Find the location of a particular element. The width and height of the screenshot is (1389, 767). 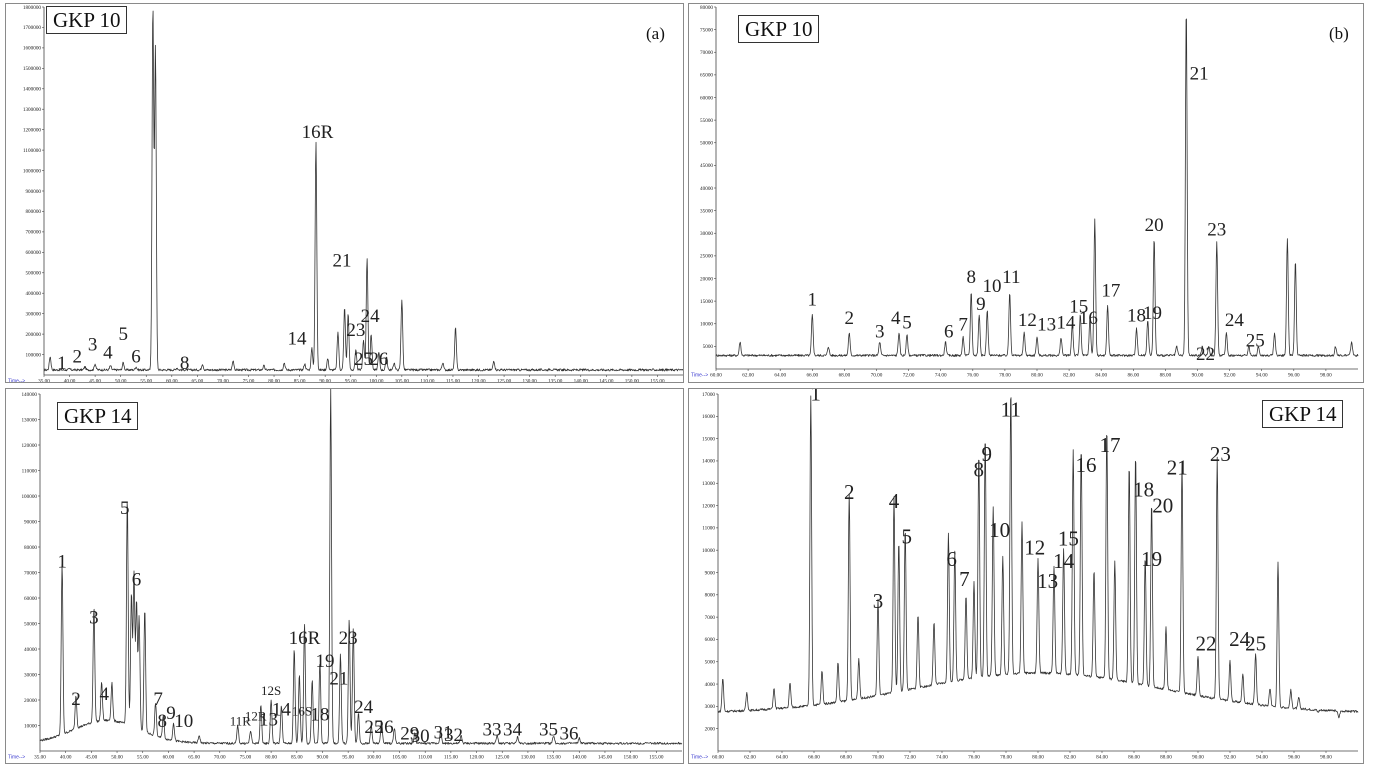

peak-label: 7 is located at coordinates (963, 325).